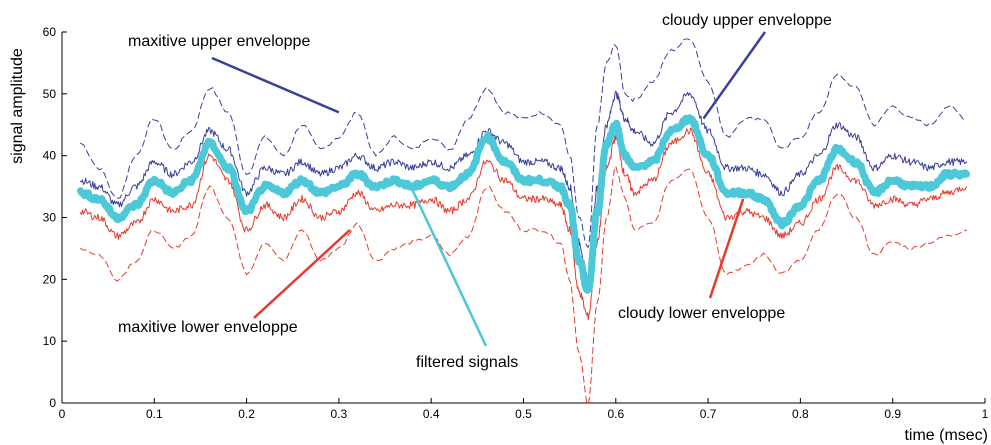 The width and height of the screenshot is (991, 445). I want to click on annotation-pointer-cloudy-lower, so click(726, 248).